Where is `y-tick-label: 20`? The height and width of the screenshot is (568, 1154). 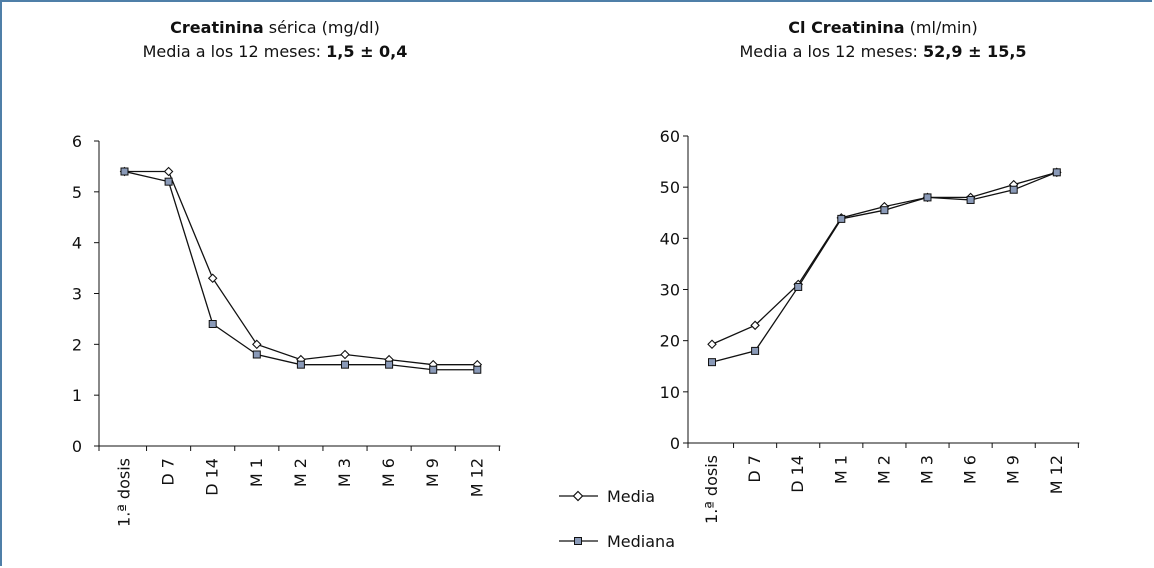
y-tick-label: 20 is located at coordinates (670, 341).